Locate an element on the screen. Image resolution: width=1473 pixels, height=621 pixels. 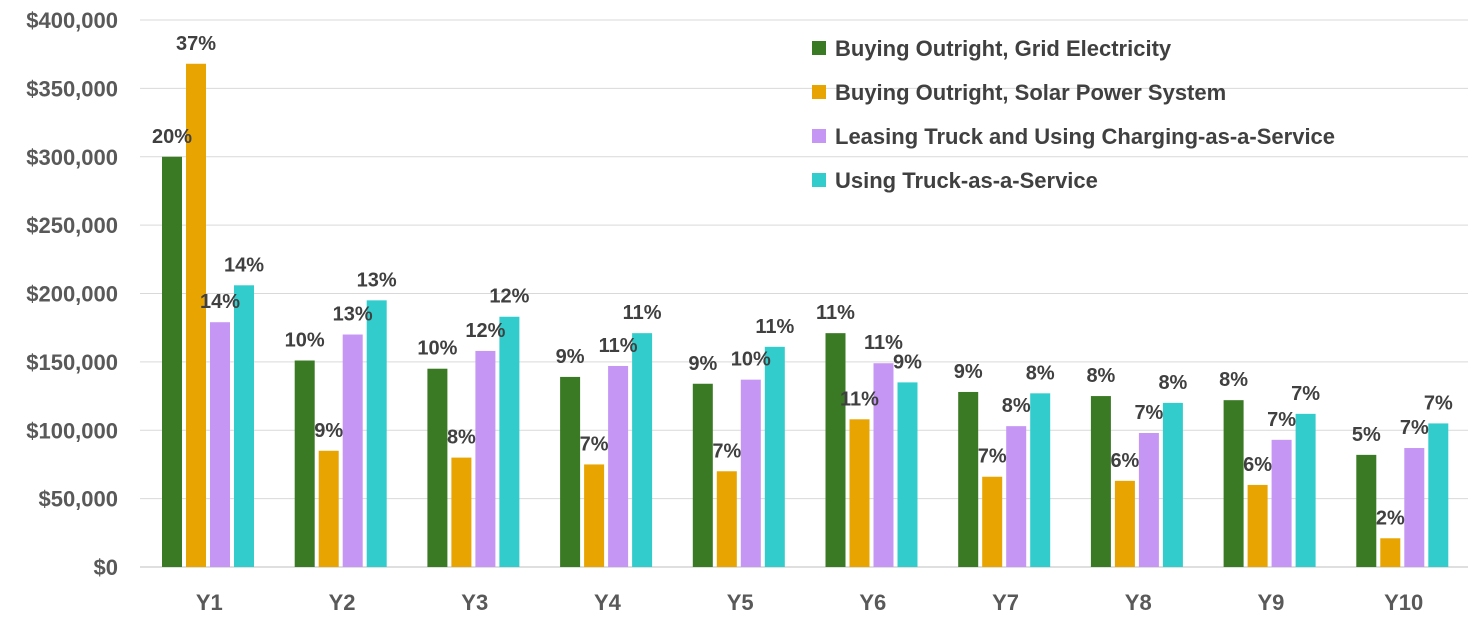
x-tick-label: Y3 is located at coordinates (474, 602).